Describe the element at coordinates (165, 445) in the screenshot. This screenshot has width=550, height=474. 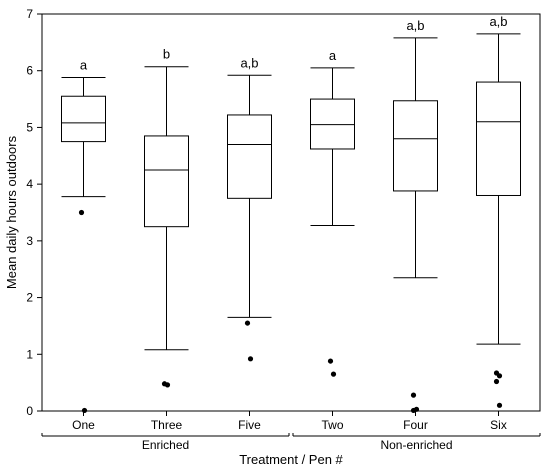
I see `group-label: Enriched` at that location.